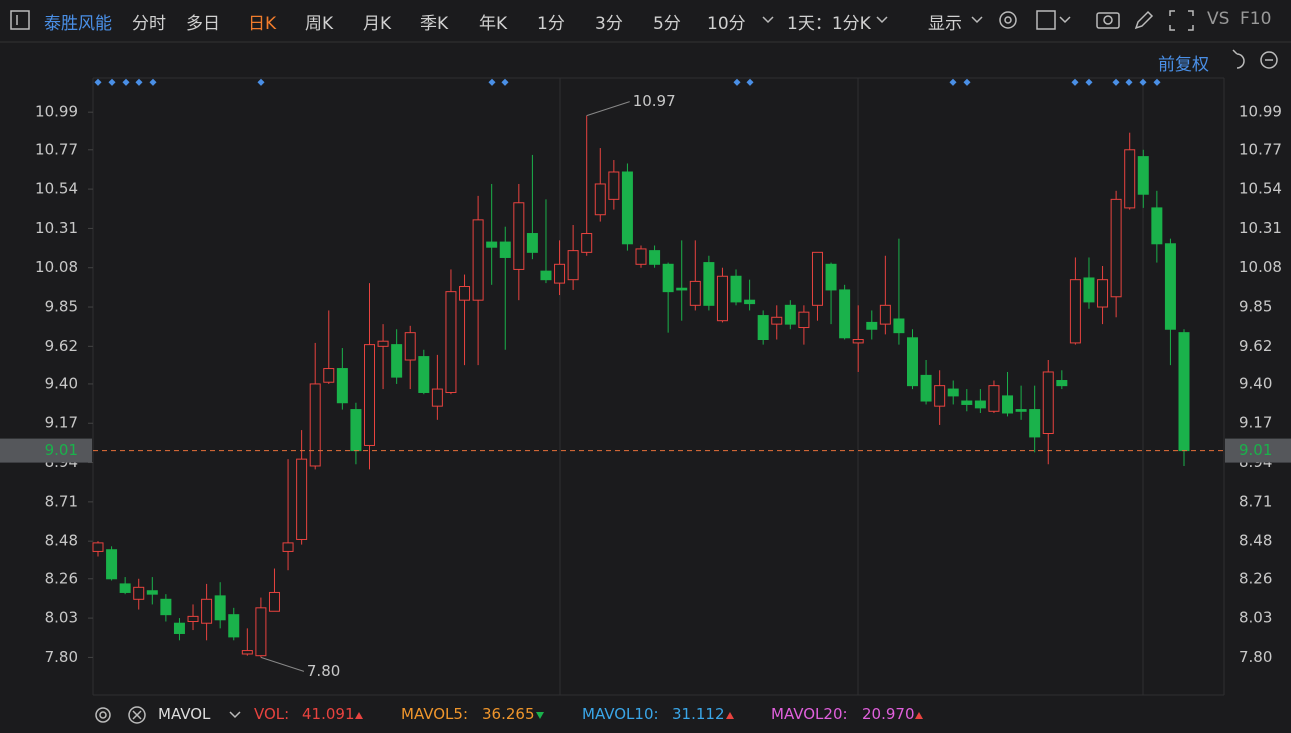  Describe the element at coordinates (888, 714) in the screenshot. I see `indicator-value: 20.970` at that location.